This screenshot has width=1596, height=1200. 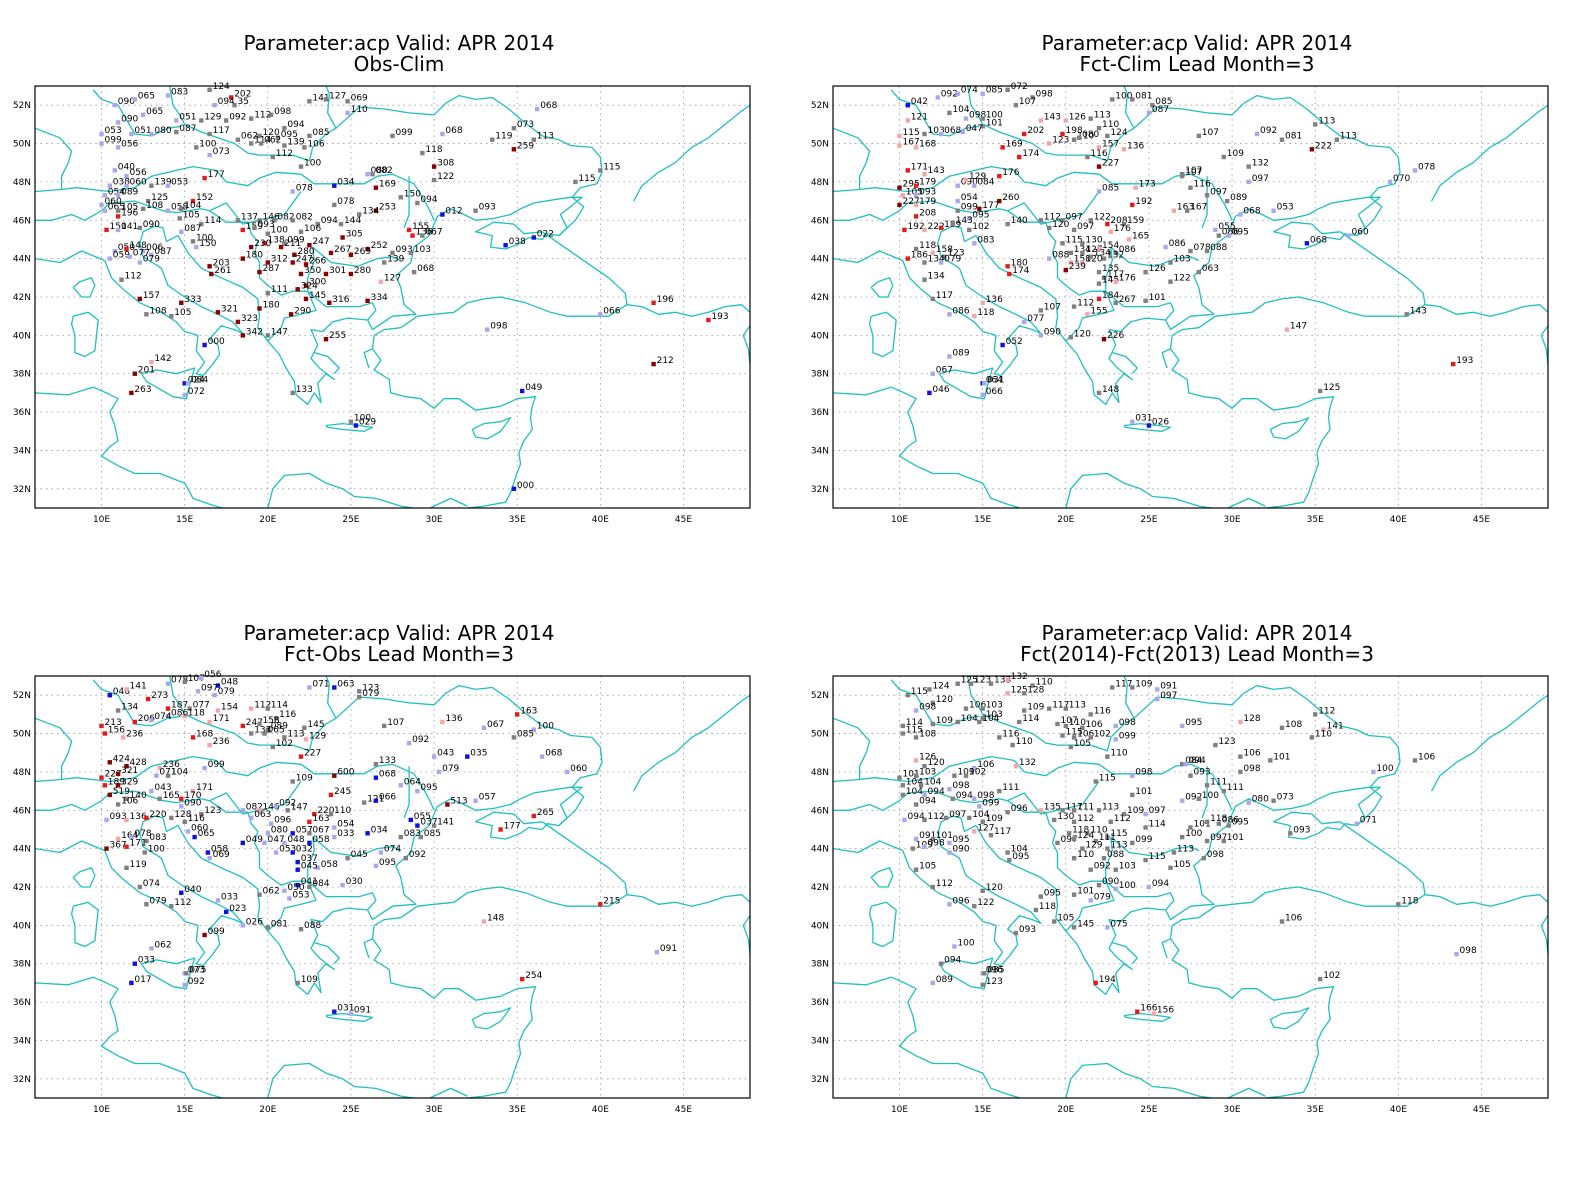 I want to click on station-value-label: 171, so click(x=221, y=719).